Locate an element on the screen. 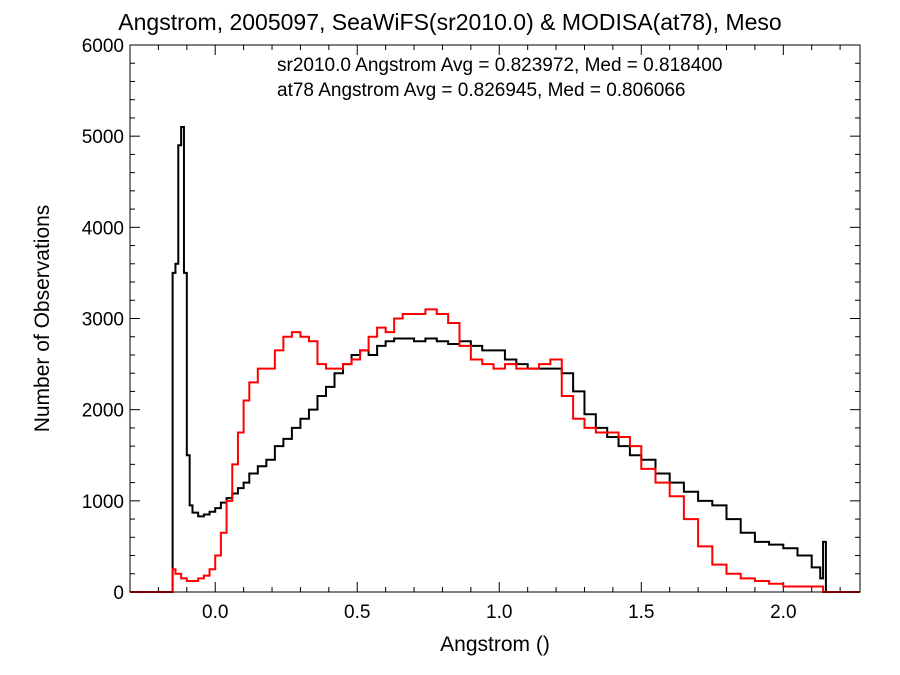 This screenshot has height=675, width=900. y-tick-label: 3000 is located at coordinates (103, 320).